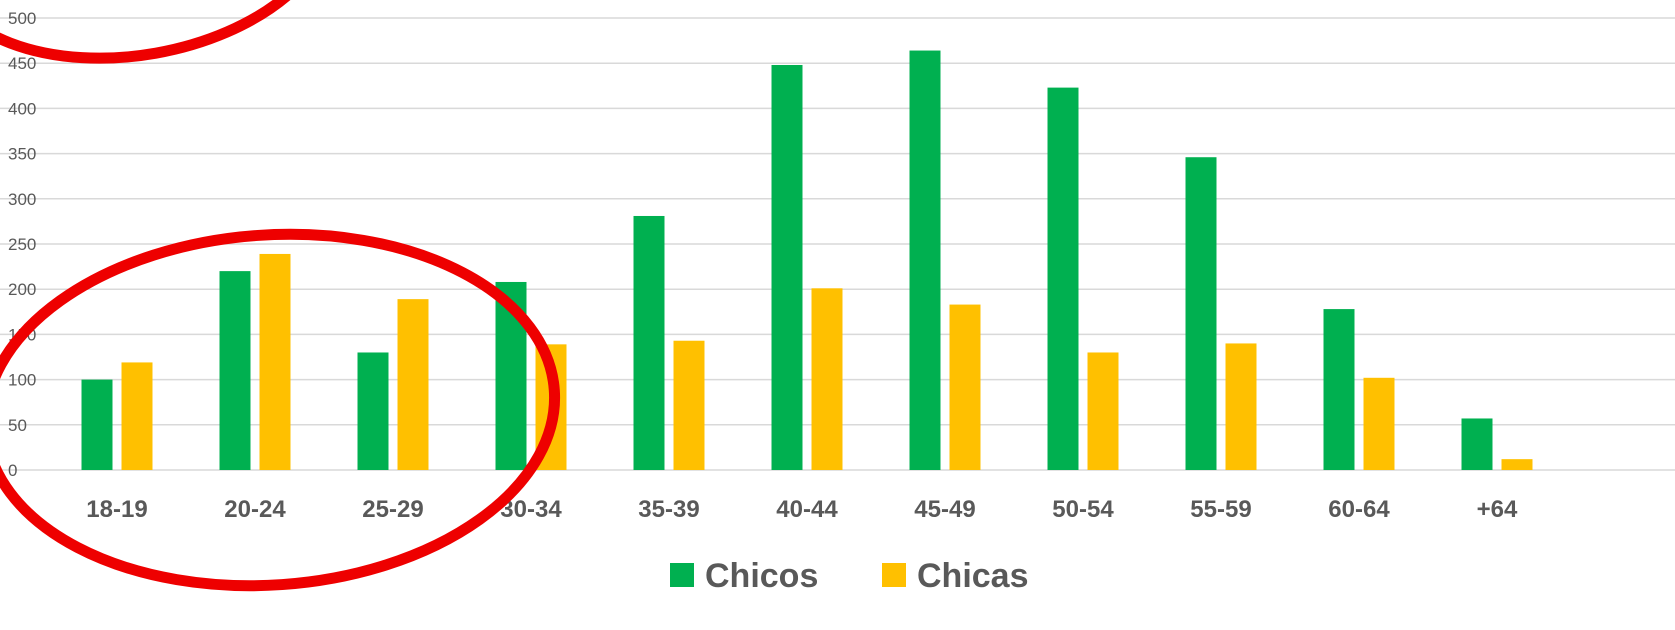  What do you see at coordinates (12, 470) in the screenshot?
I see `y-tick-label: 0` at bounding box center [12, 470].